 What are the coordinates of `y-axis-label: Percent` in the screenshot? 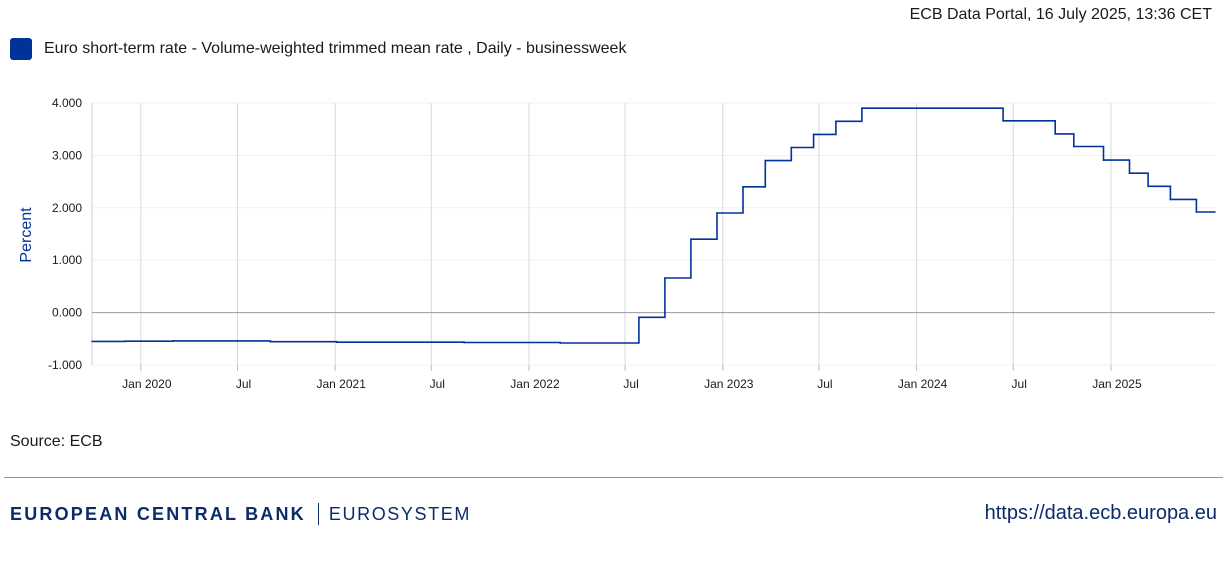 It's located at (26, 235).